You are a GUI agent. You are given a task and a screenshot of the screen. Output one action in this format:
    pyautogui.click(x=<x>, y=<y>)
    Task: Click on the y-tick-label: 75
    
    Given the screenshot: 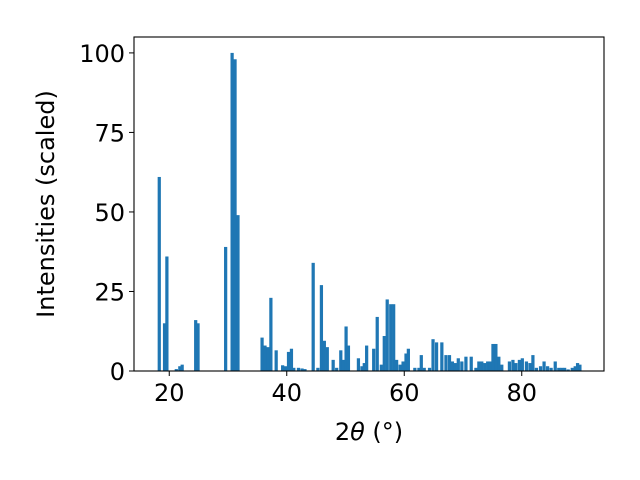 What is the action you would take?
    pyautogui.click(x=109, y=133)
    